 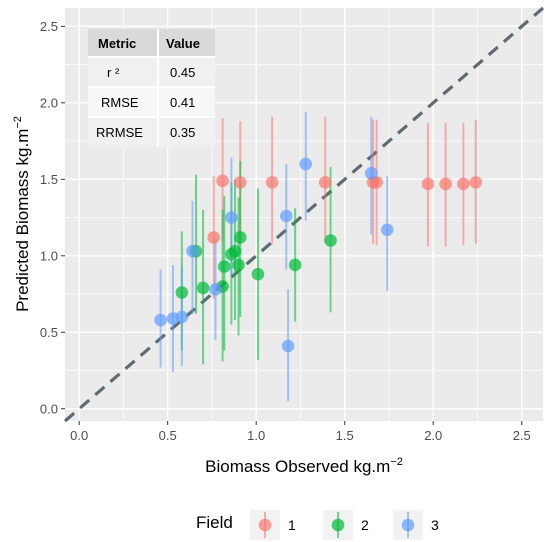 I want to click on legend-label: 2, so click(x=365, y=525).